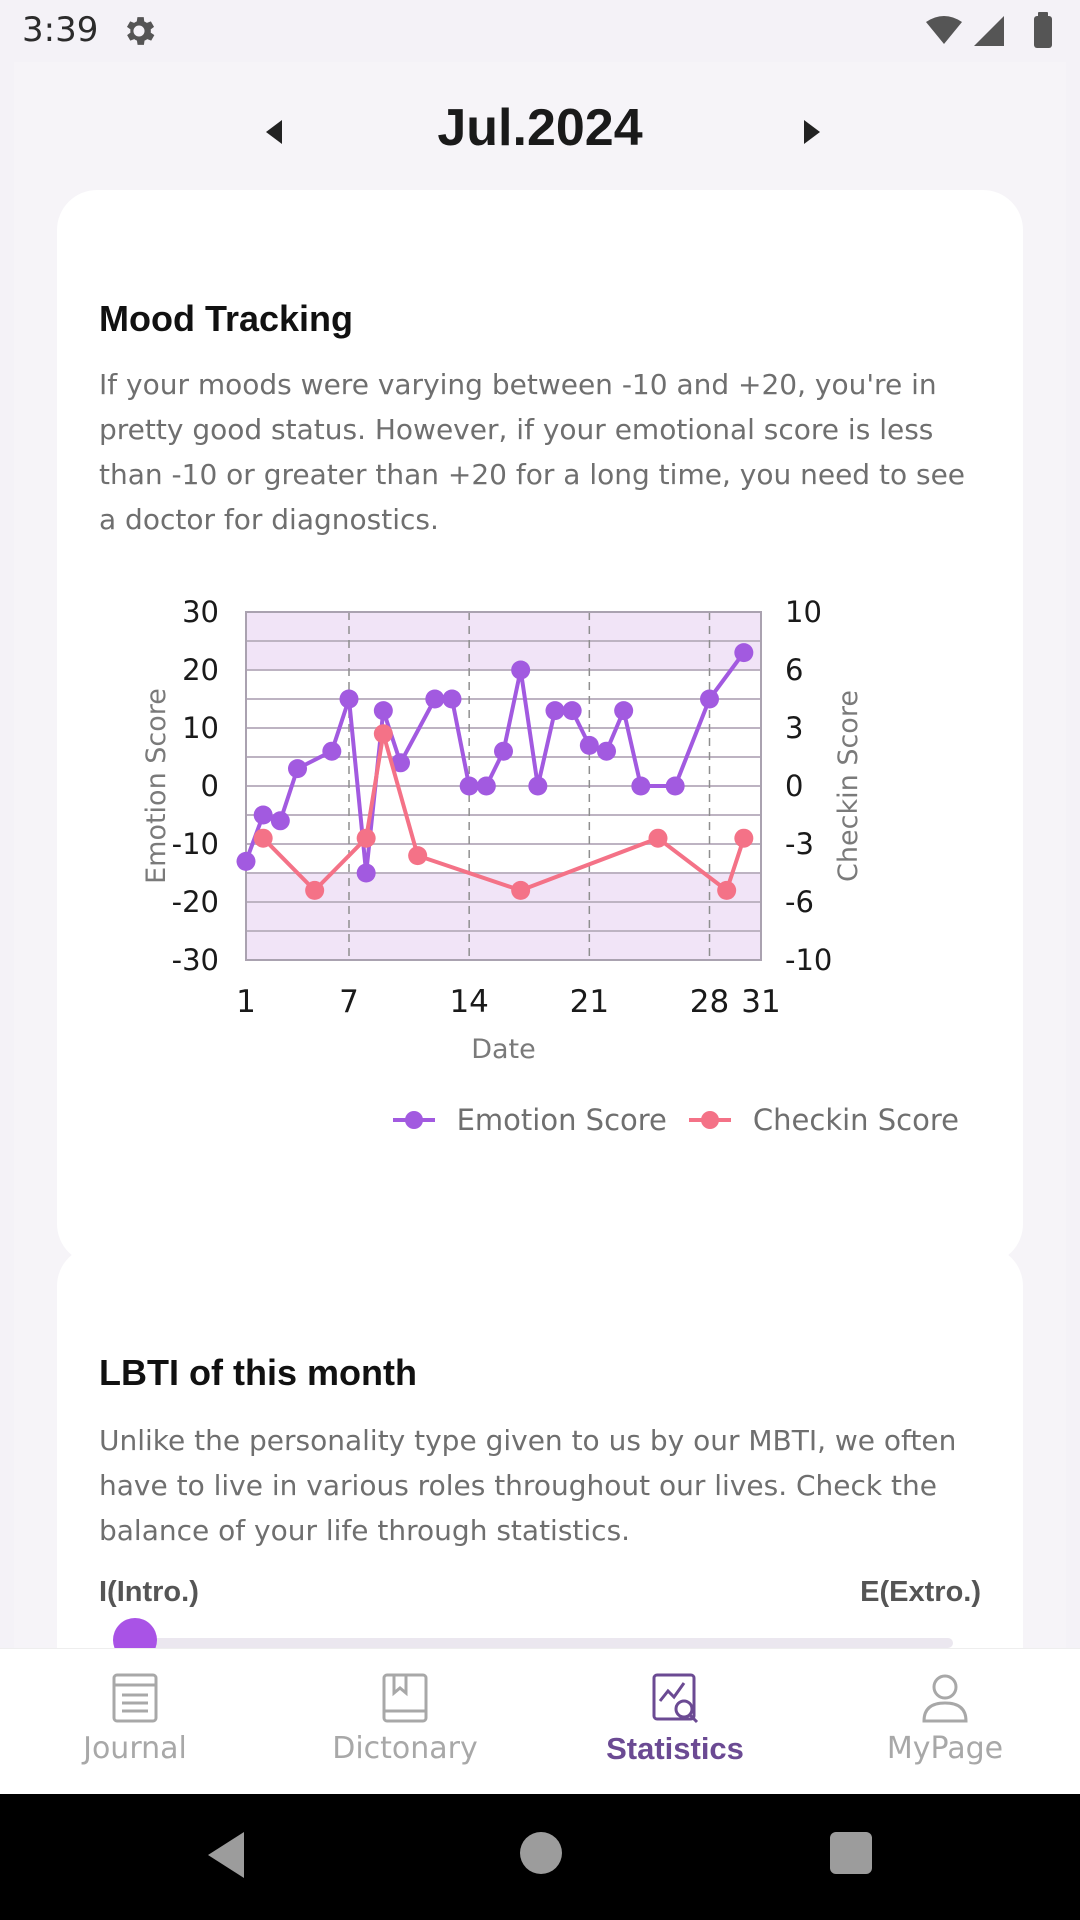 The width and height of the screenshot is (1080, 1920). I want to click on chart-legend: Emotion Score Checkin Score, so click(675, 1120).